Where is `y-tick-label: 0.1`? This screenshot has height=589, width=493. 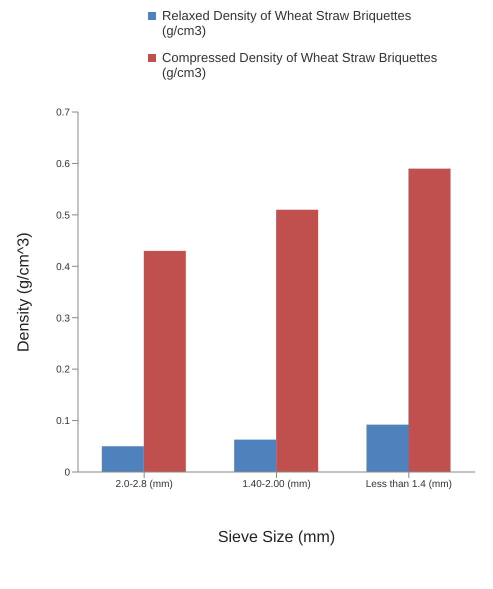
y-tick-label: 0.1 is located at coordinates (63, 422).